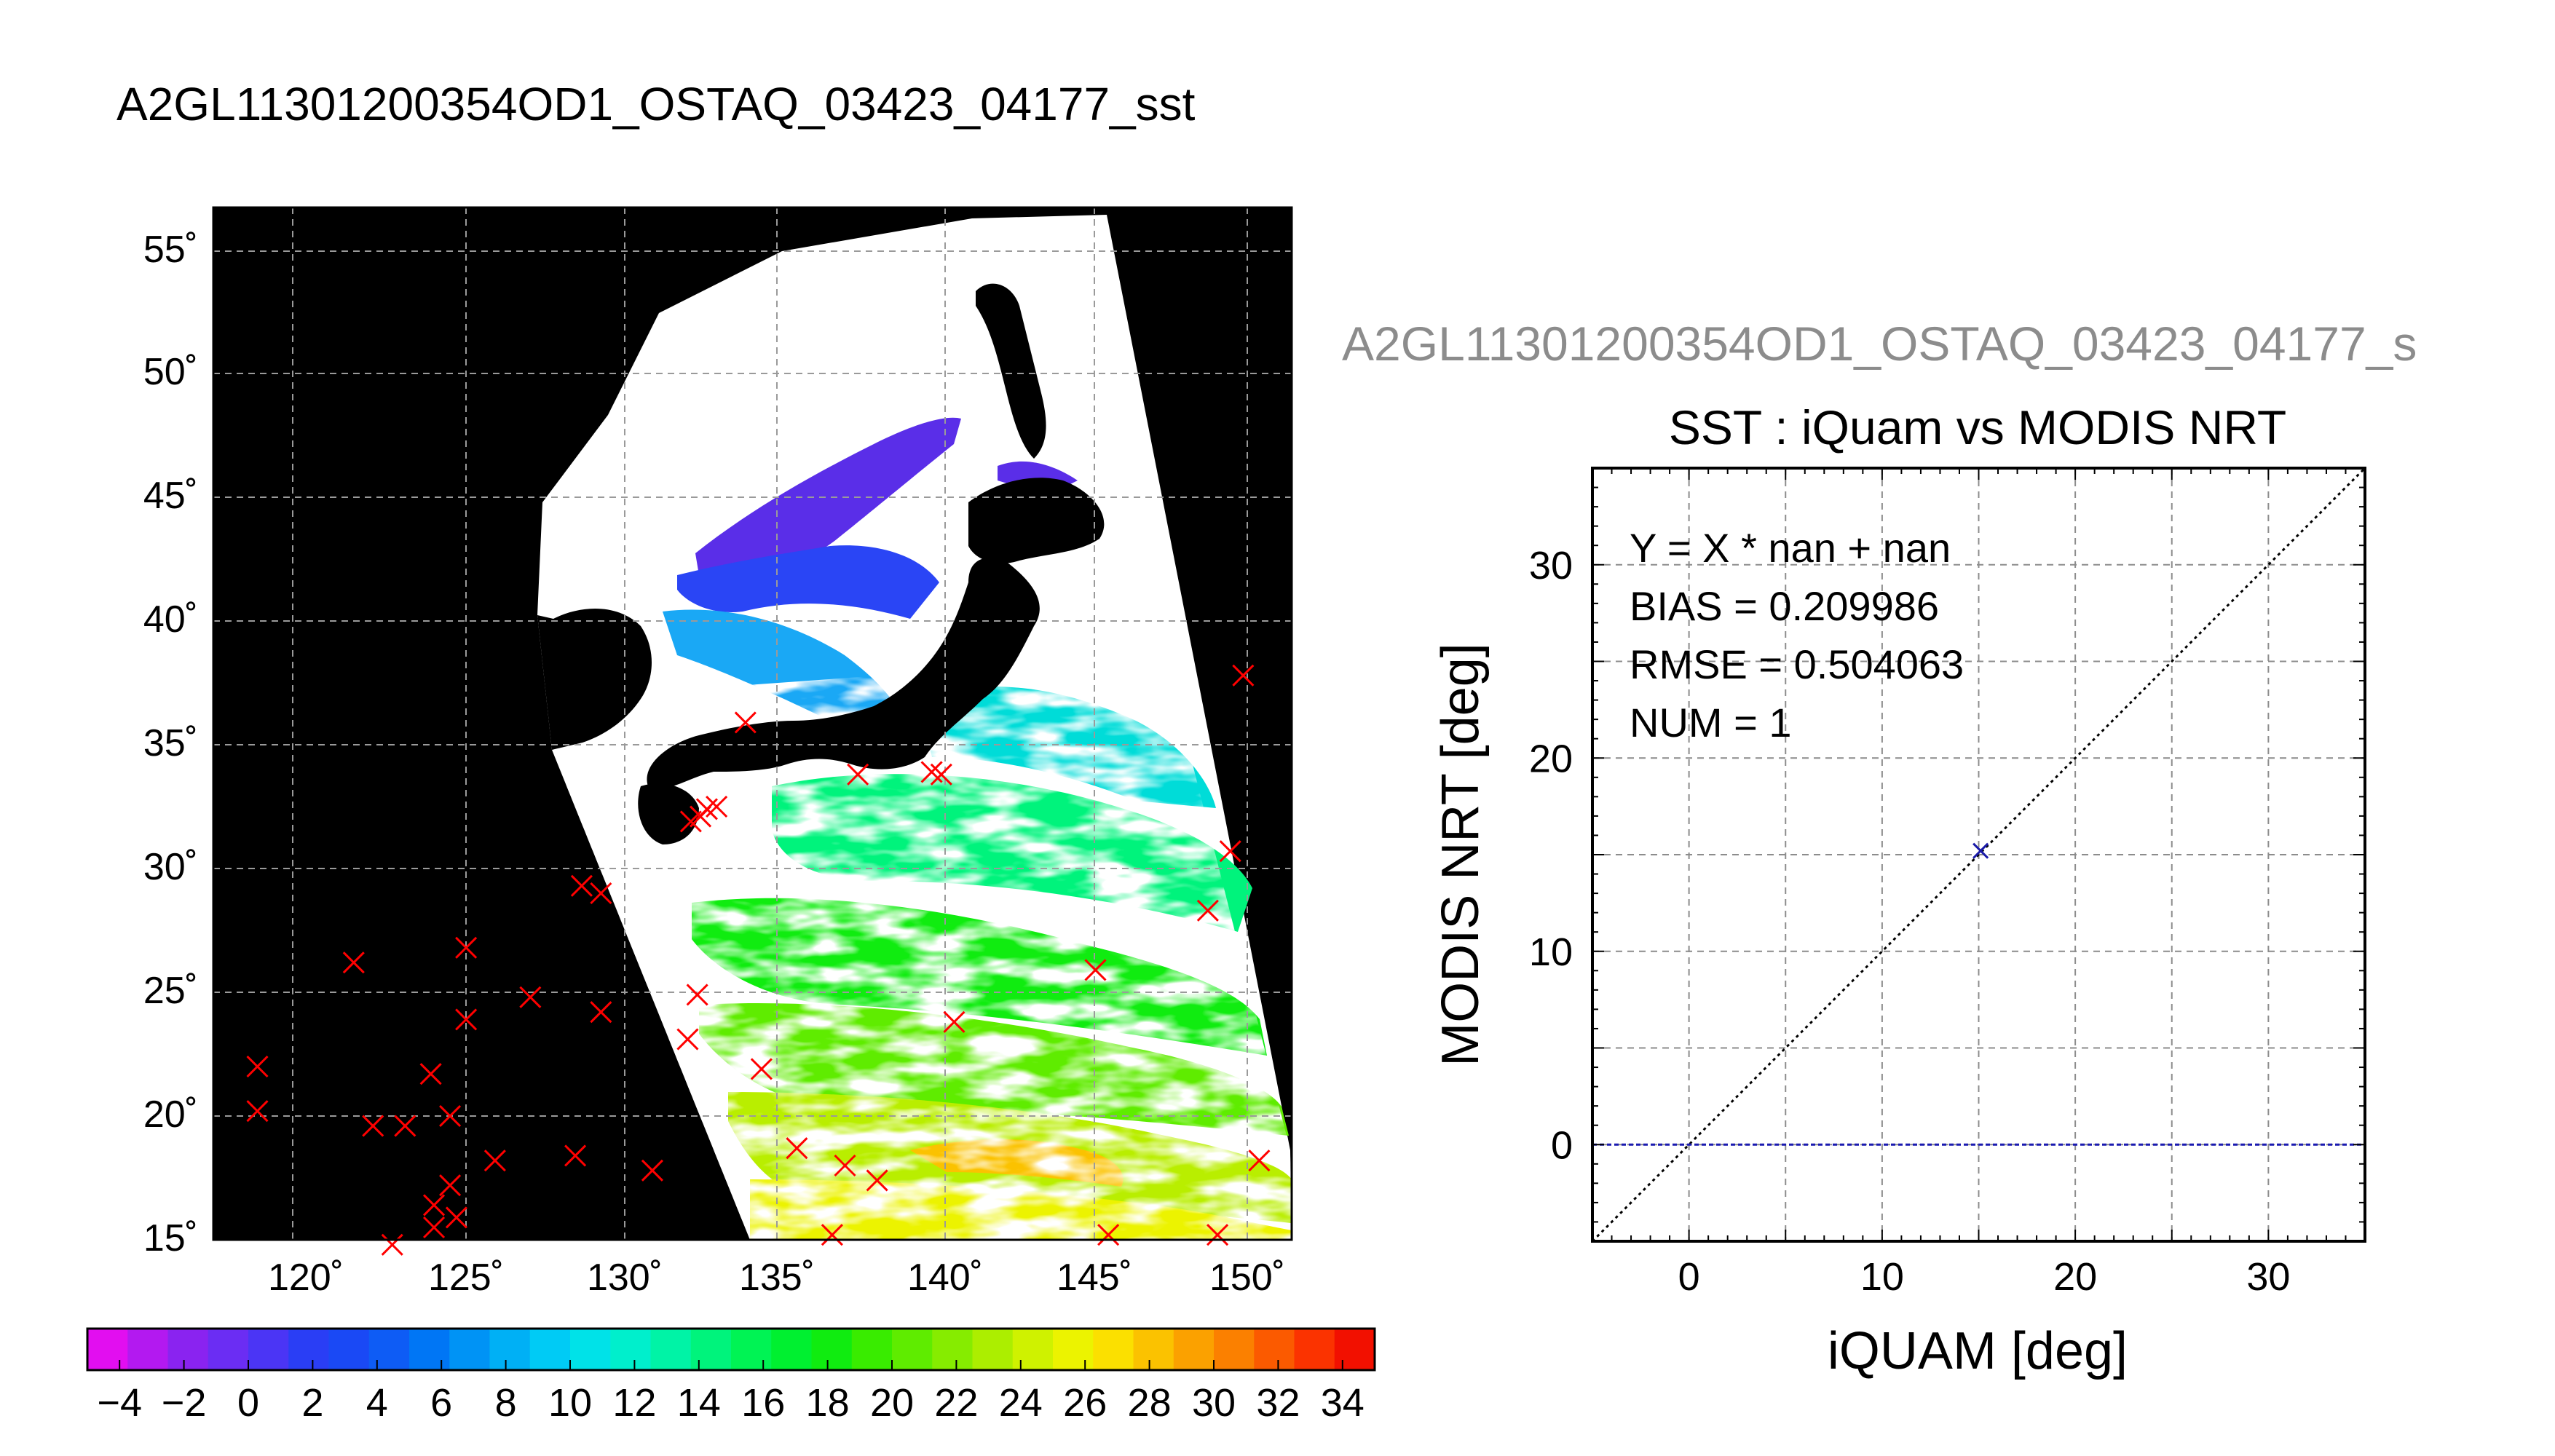 This screenshot has width=2555, height=1456. Describe the element at coordinates (170, 250) in the screenshot. I see `lat-tick-label: 55˚` at that location.